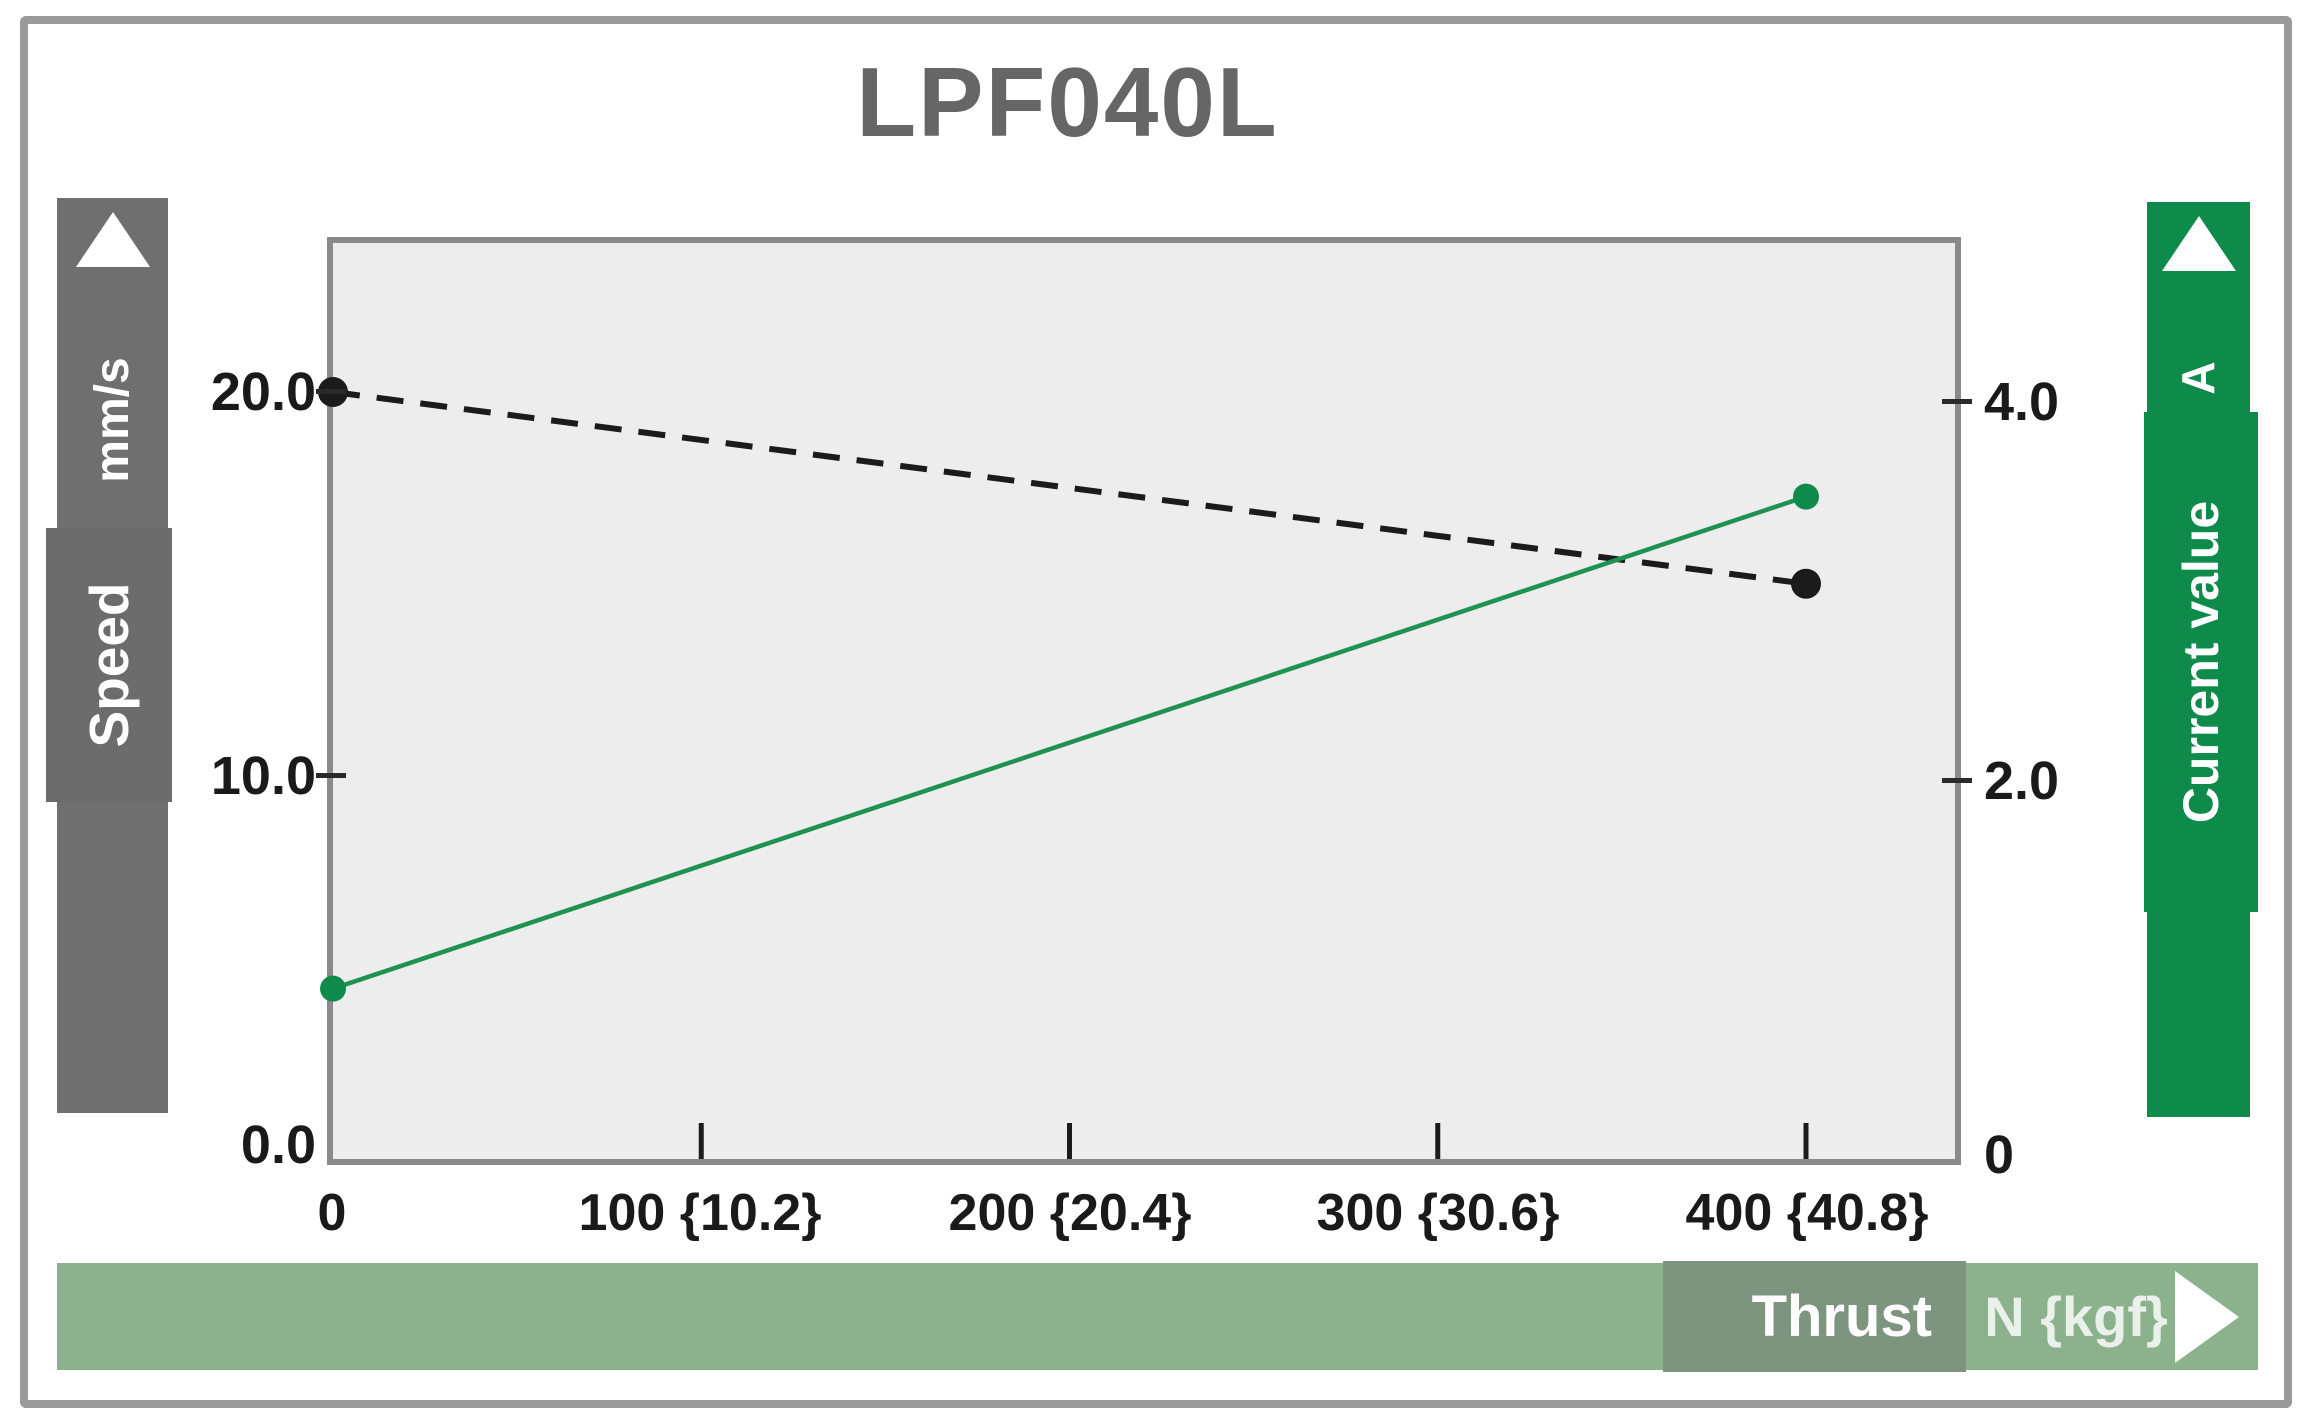 This screenshot has height=1428, width=2310. I want to click on x-axis-label-300: 300 {30.6}, so click(1438, 1213).